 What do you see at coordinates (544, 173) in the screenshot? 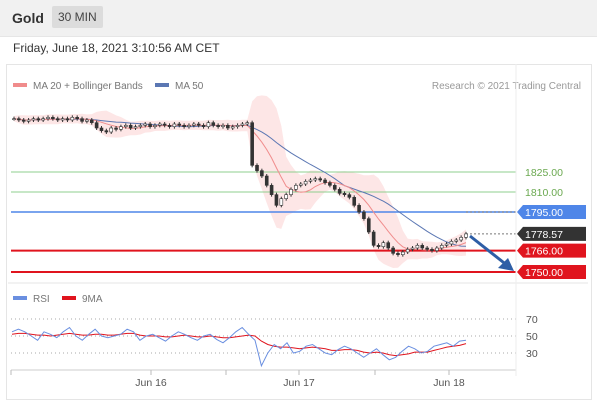
I see `level-label: 1825.00` at bounding box center [544, 173].